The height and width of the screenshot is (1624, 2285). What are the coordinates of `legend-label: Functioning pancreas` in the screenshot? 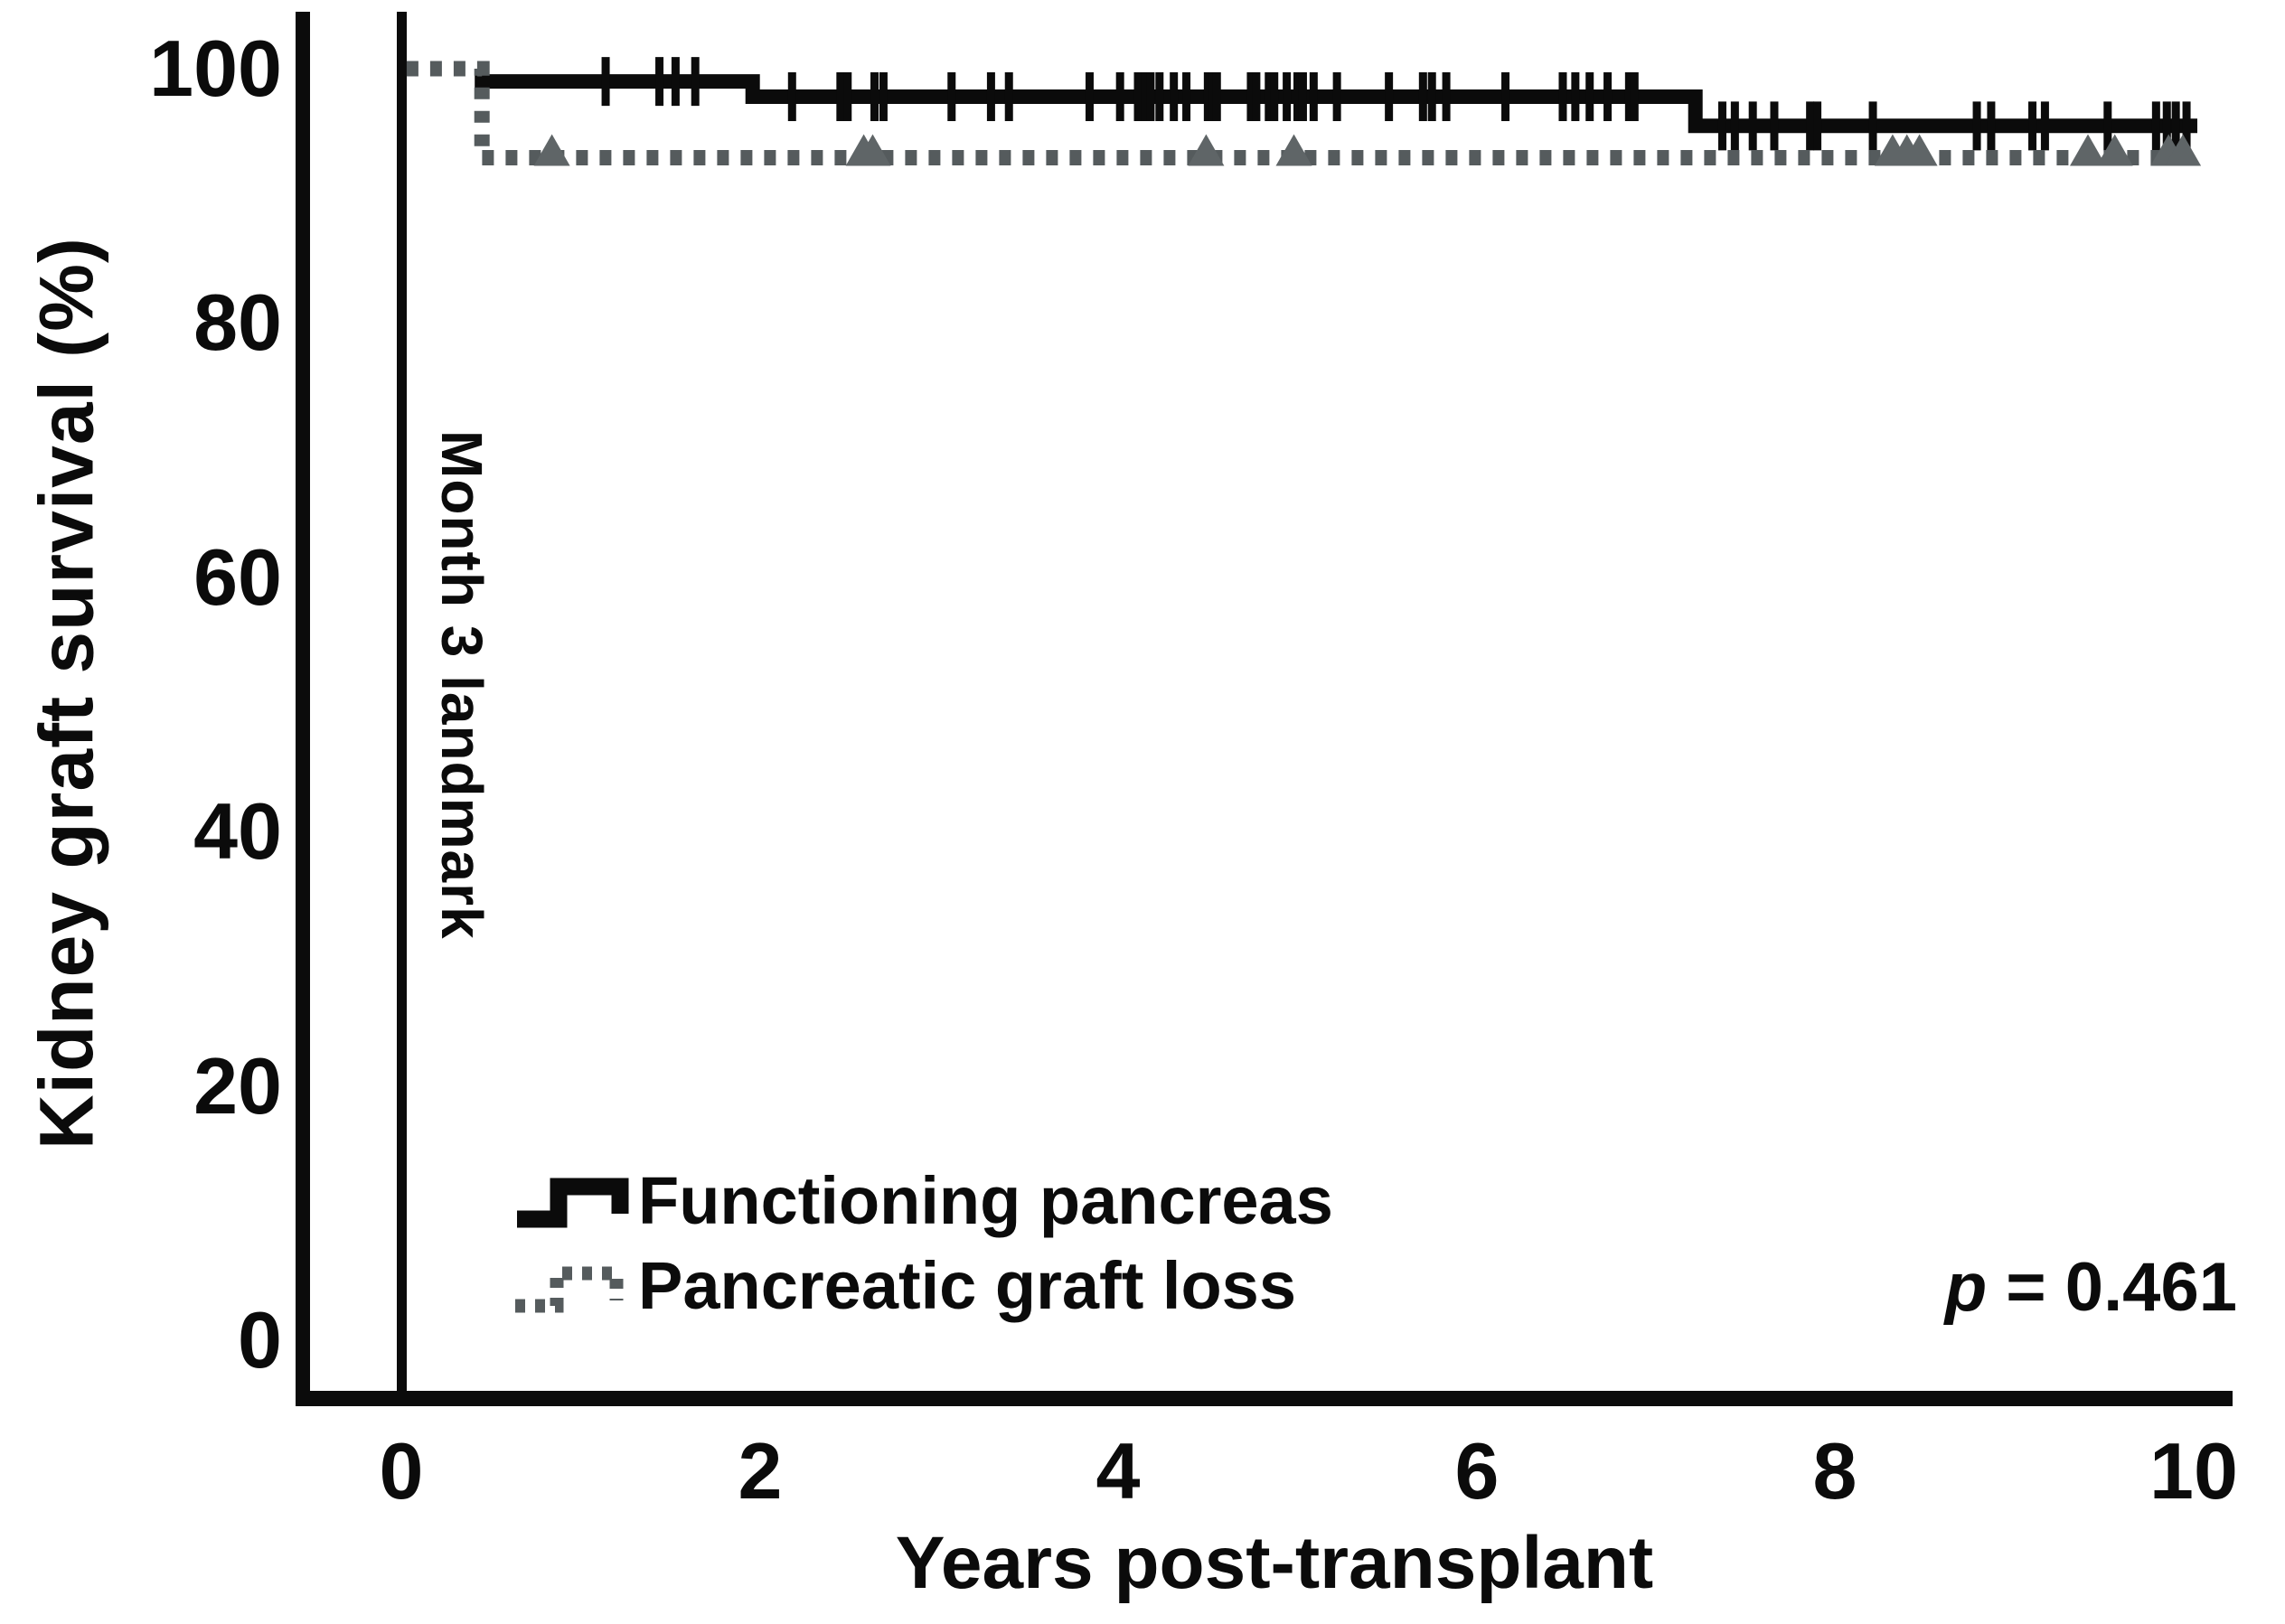 It's located at (985, 1200).